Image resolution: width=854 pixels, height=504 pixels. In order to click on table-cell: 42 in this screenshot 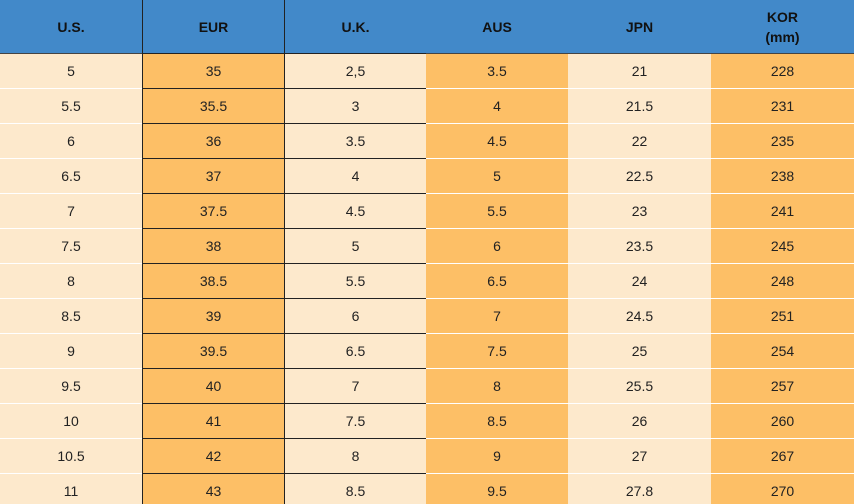, I will do `click(213, 456)`.